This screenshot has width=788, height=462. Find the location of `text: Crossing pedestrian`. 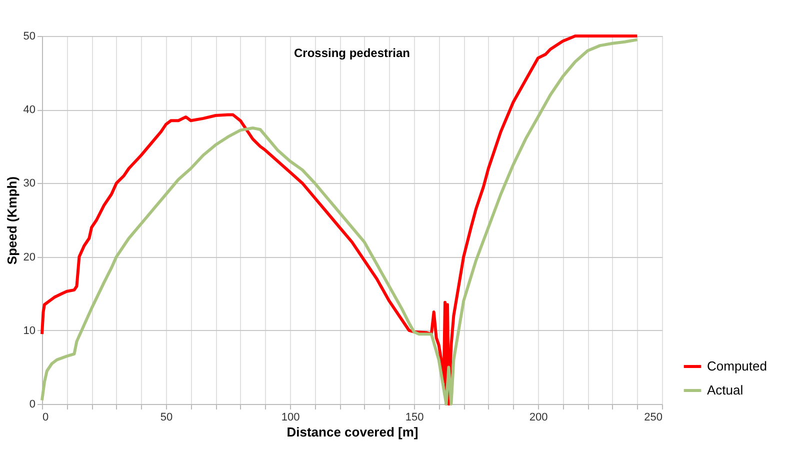

text: Crossing pedestrian is located at coordinates (352, 53).